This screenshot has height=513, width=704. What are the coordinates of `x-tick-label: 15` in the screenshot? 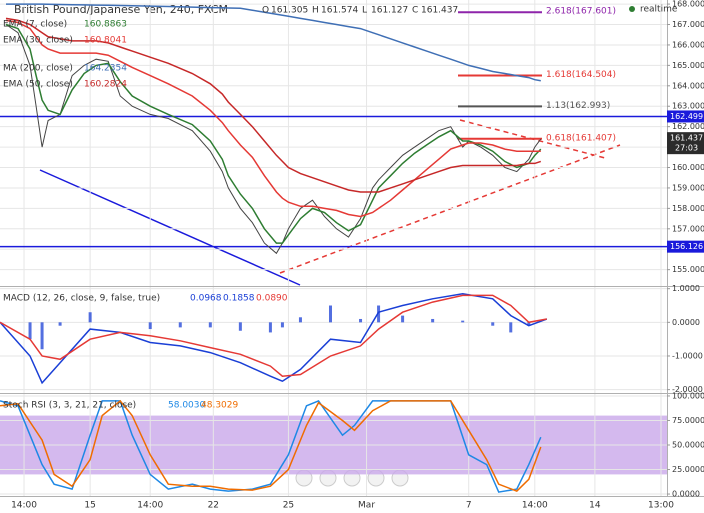 It's located at (89, 506).